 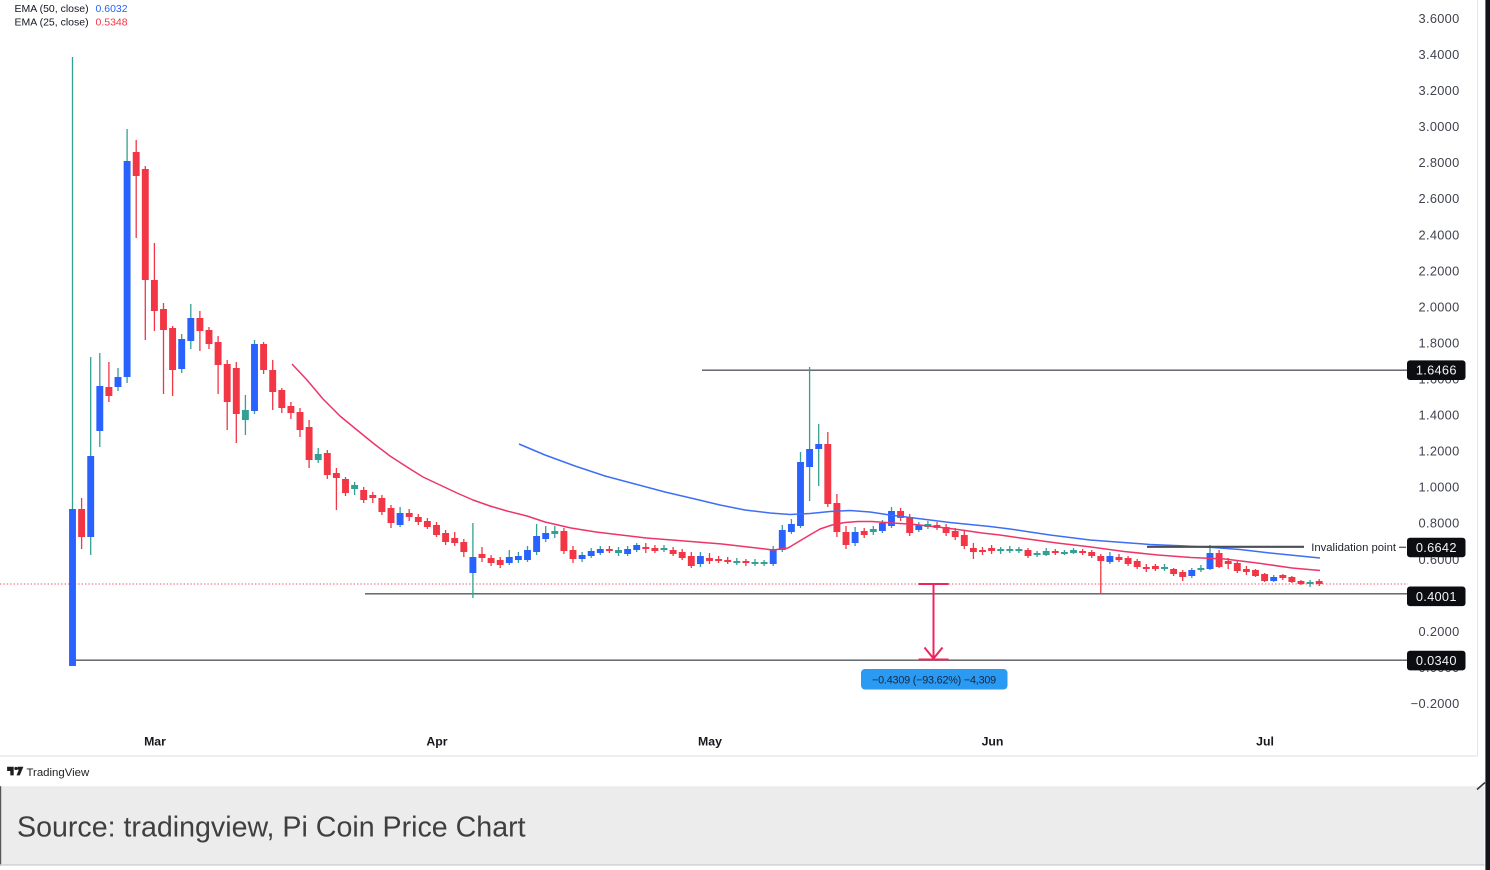 What do you see at coordinates (1439, 451) in the screenshot?
I see `svg-text: 1.2000` at bounding box center [1439, 451].